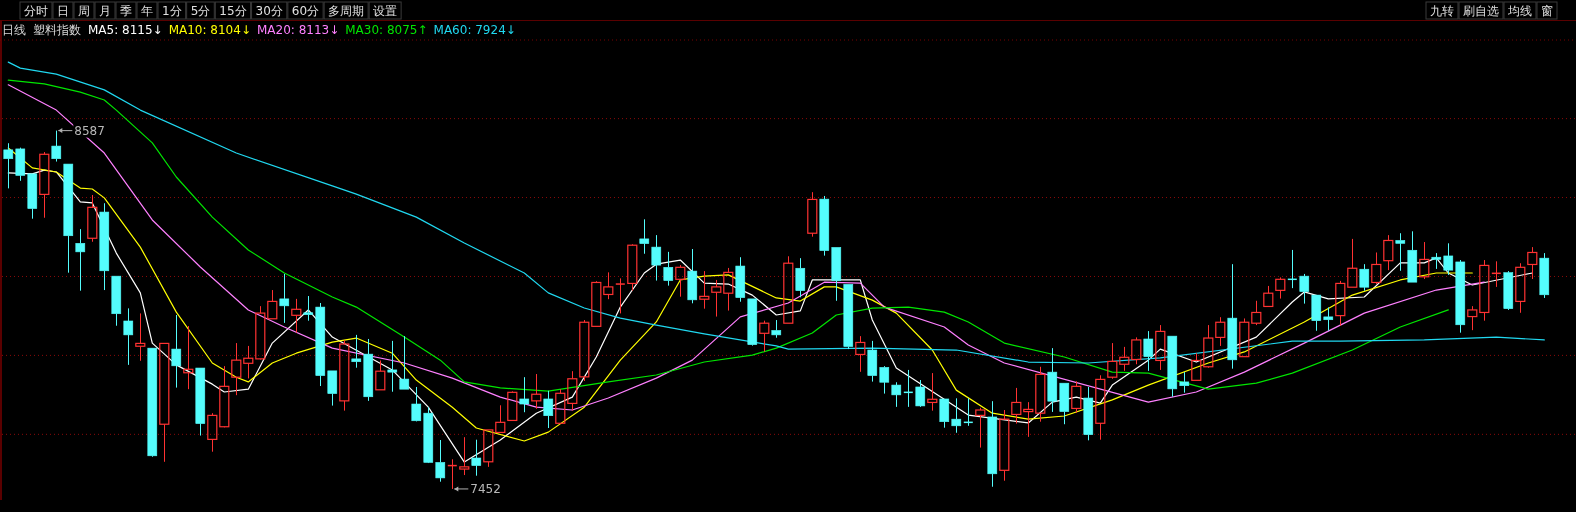 This screenshot has width=1576, height=512. Describe the element at coordinates (57, 30) in the screenshot. I see `chart-subtitle: 塑料指数` at that location.